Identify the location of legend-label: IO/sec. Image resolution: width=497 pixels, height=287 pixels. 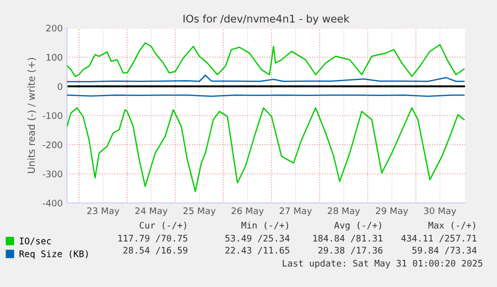
(35, 242).